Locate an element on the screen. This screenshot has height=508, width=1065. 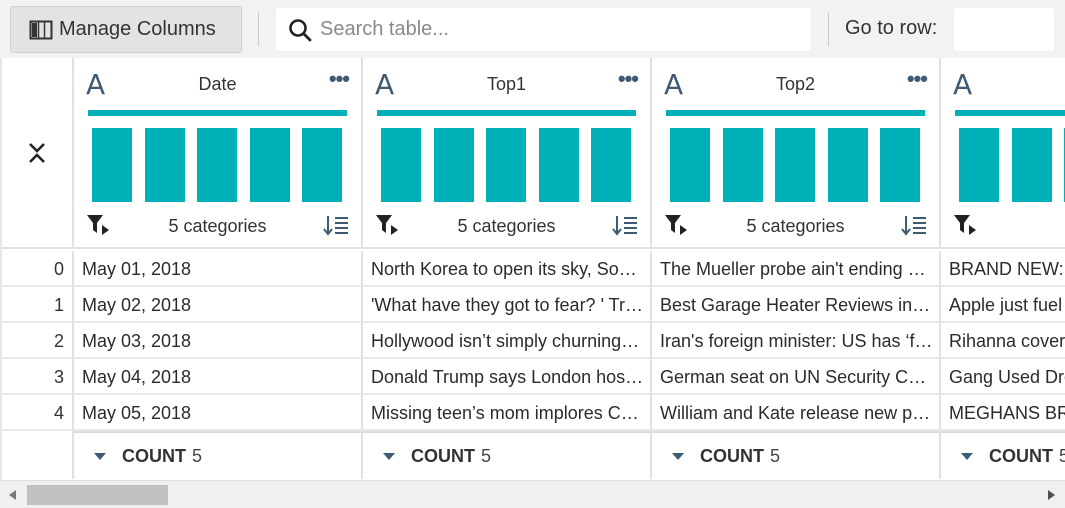
string-type-icon: A is located at coordinates (674, 84).